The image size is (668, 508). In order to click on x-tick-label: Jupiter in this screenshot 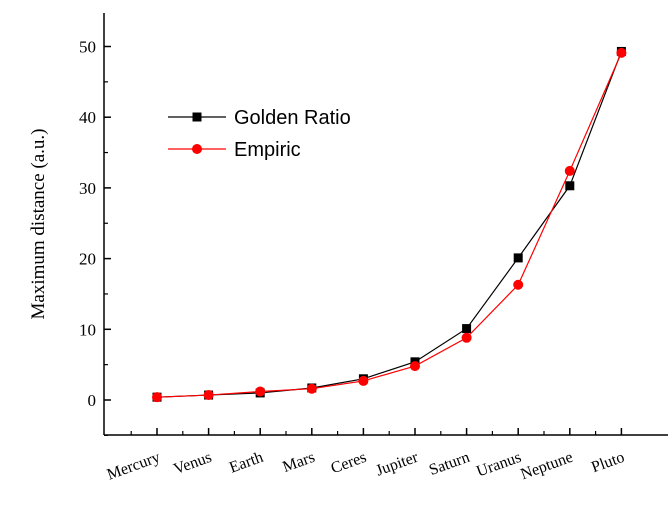, I will do `click(397, 464)`.